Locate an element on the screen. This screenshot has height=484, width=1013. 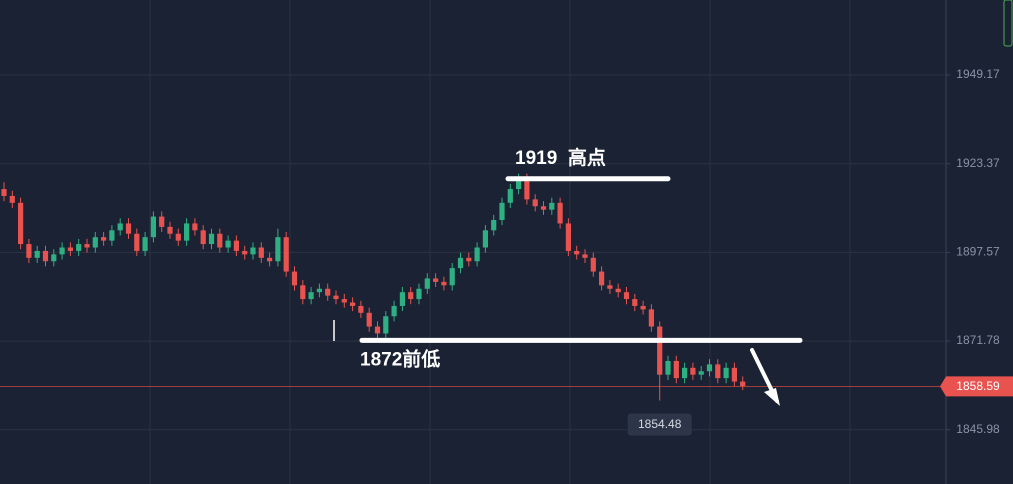
low-label: 1854.48 is located at coordinates (660, 424).